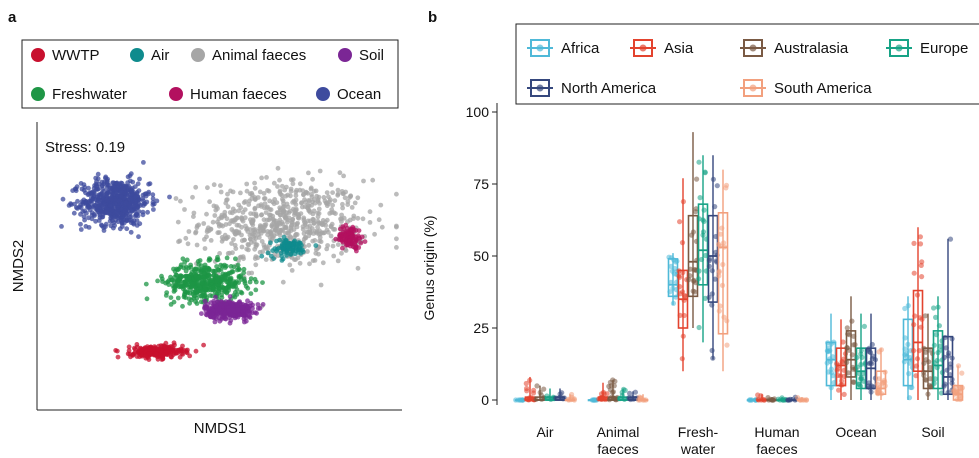  I want to click on legend-a-swatch-animal-faeces, so click(198, 55).